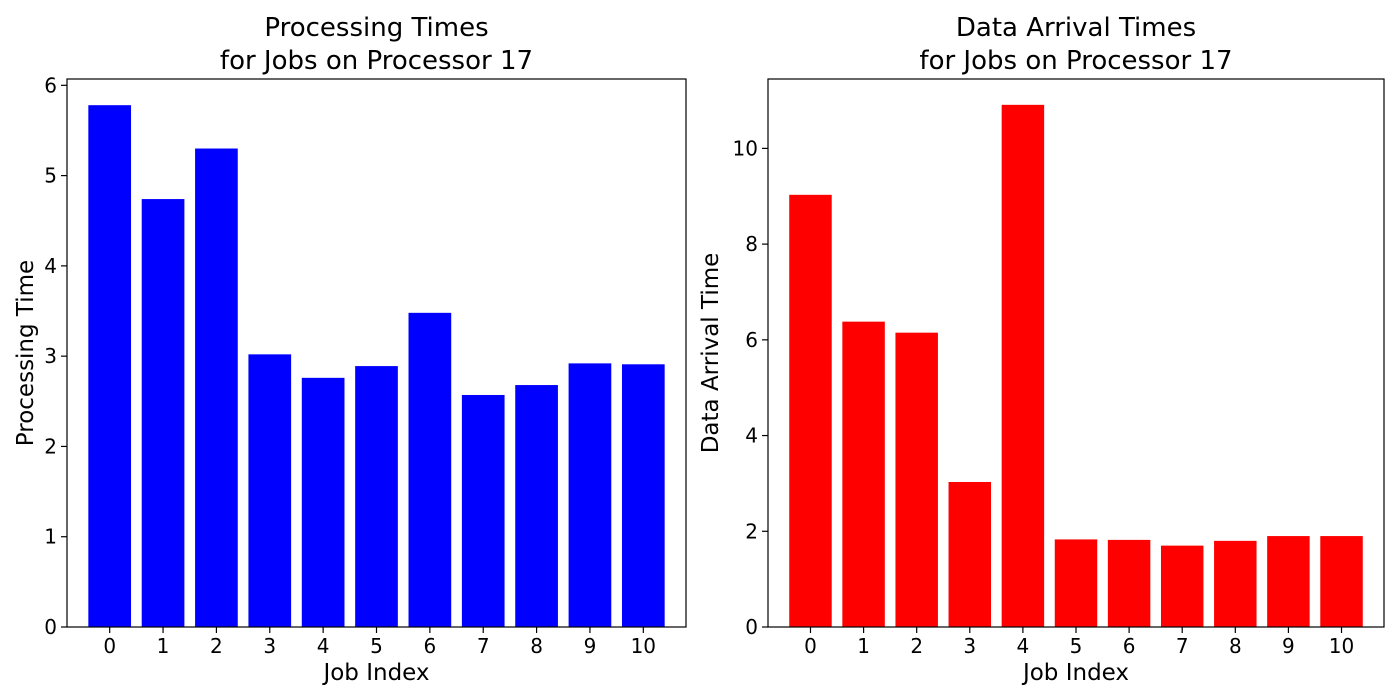 The image size is (1400, 700). Describe the element at coordinates (26, 353) in the screenshot. I see `y-axis-label: Processing Time` at that location.